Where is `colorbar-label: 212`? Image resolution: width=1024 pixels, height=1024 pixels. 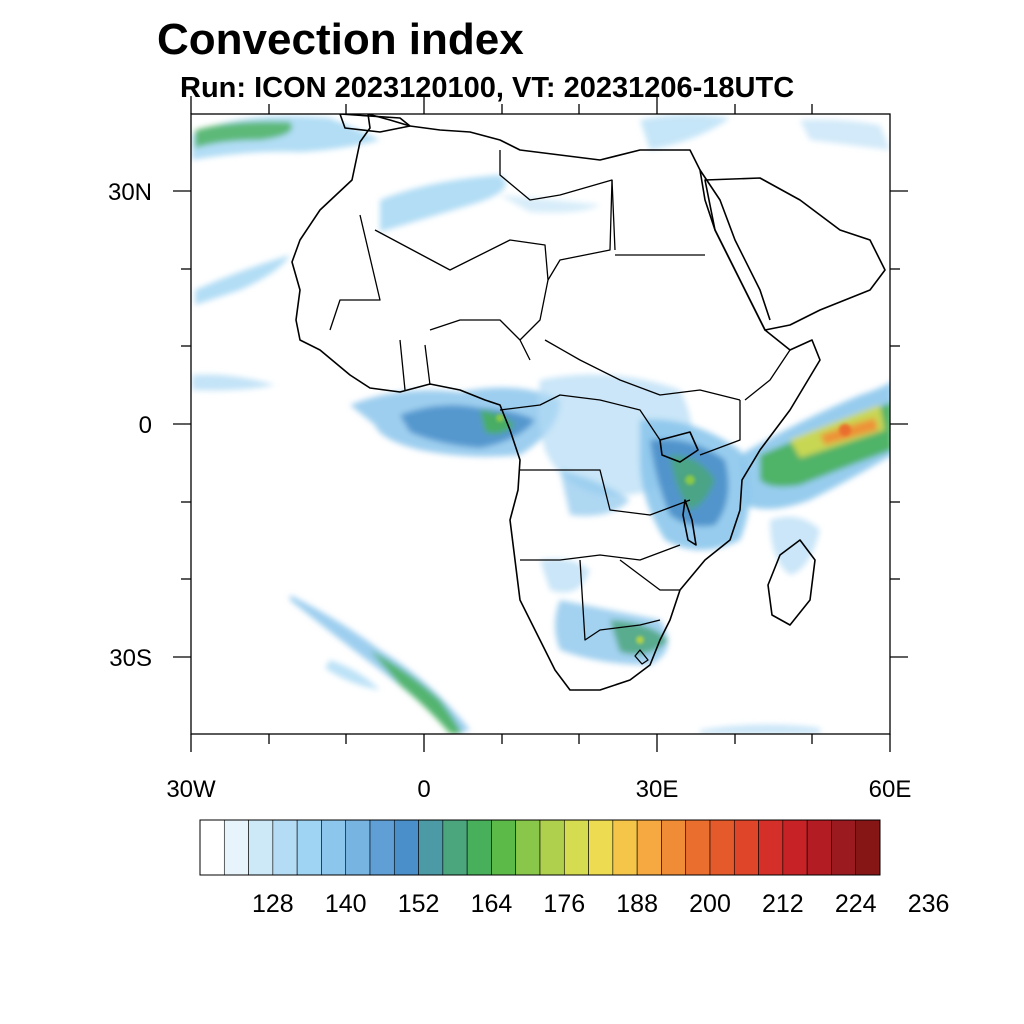 colorbar-label: 212 is located at coordinates (783, 904).